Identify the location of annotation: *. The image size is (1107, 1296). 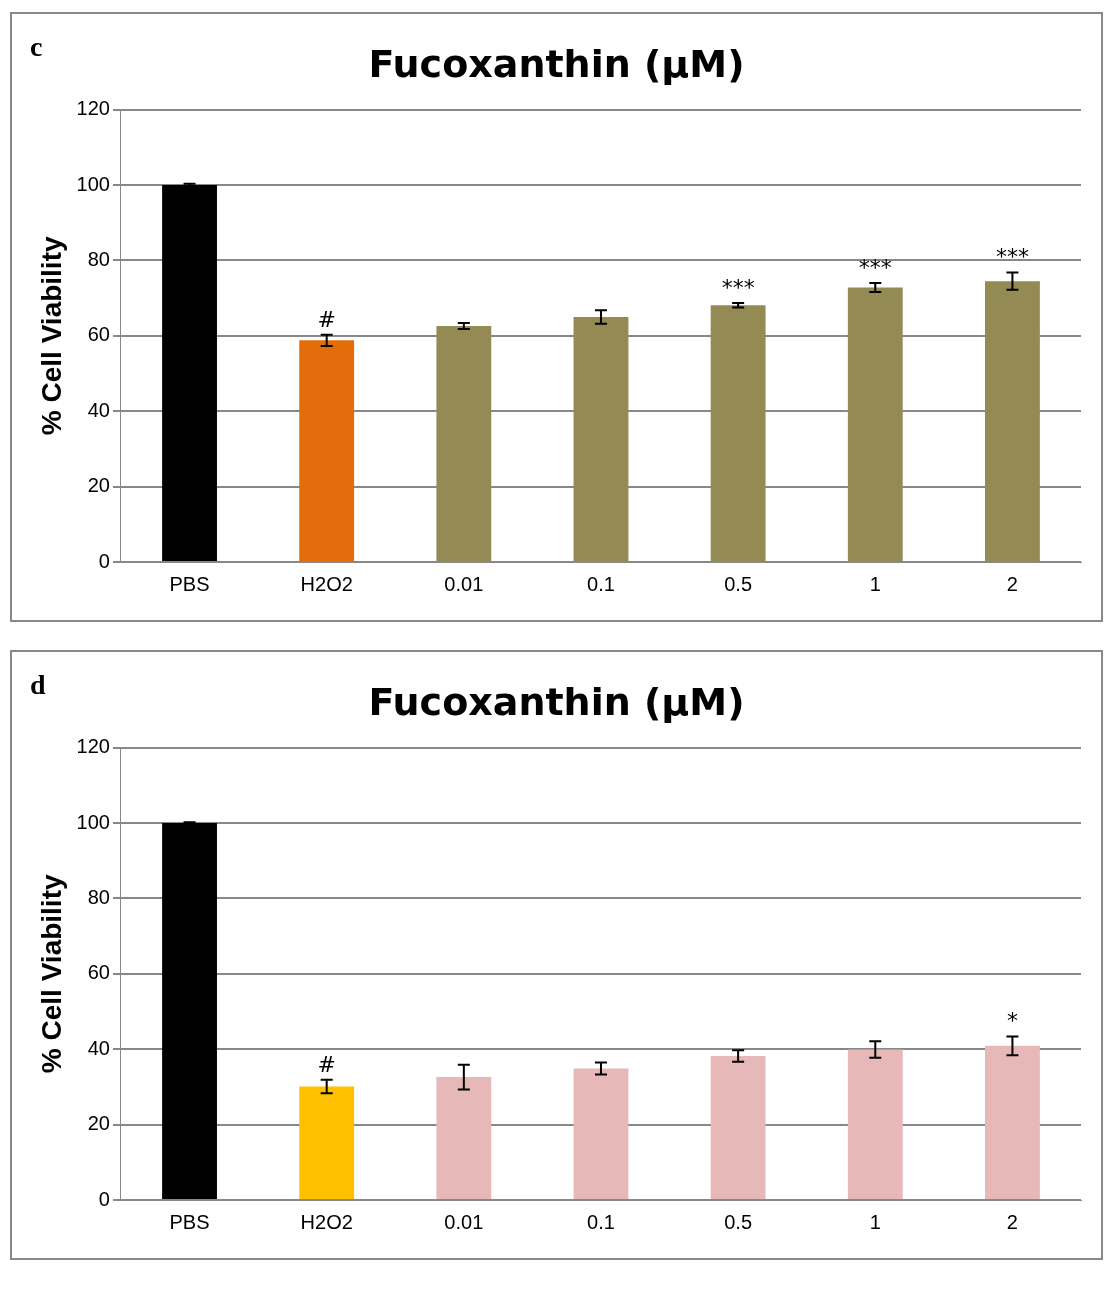
(1012, 1021).